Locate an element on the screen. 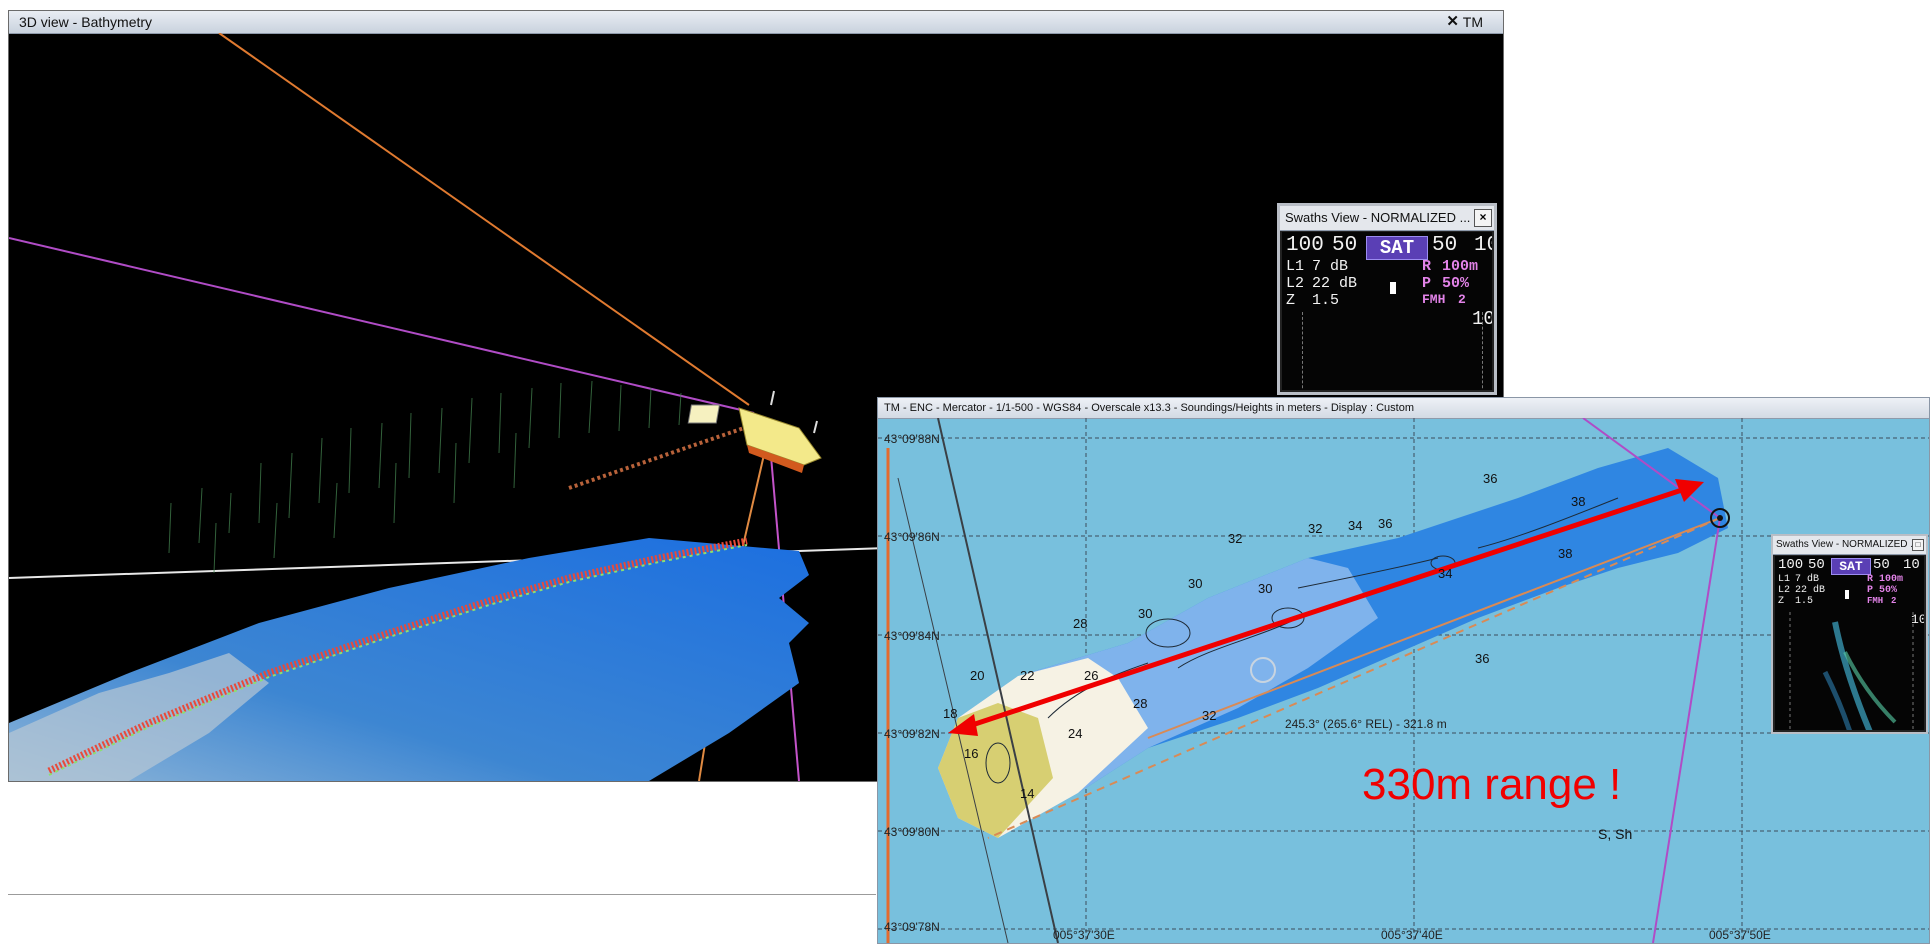 This screenshot has width=1930, height=944. vessel-symbol-center is located at coordinates (1720, 518).